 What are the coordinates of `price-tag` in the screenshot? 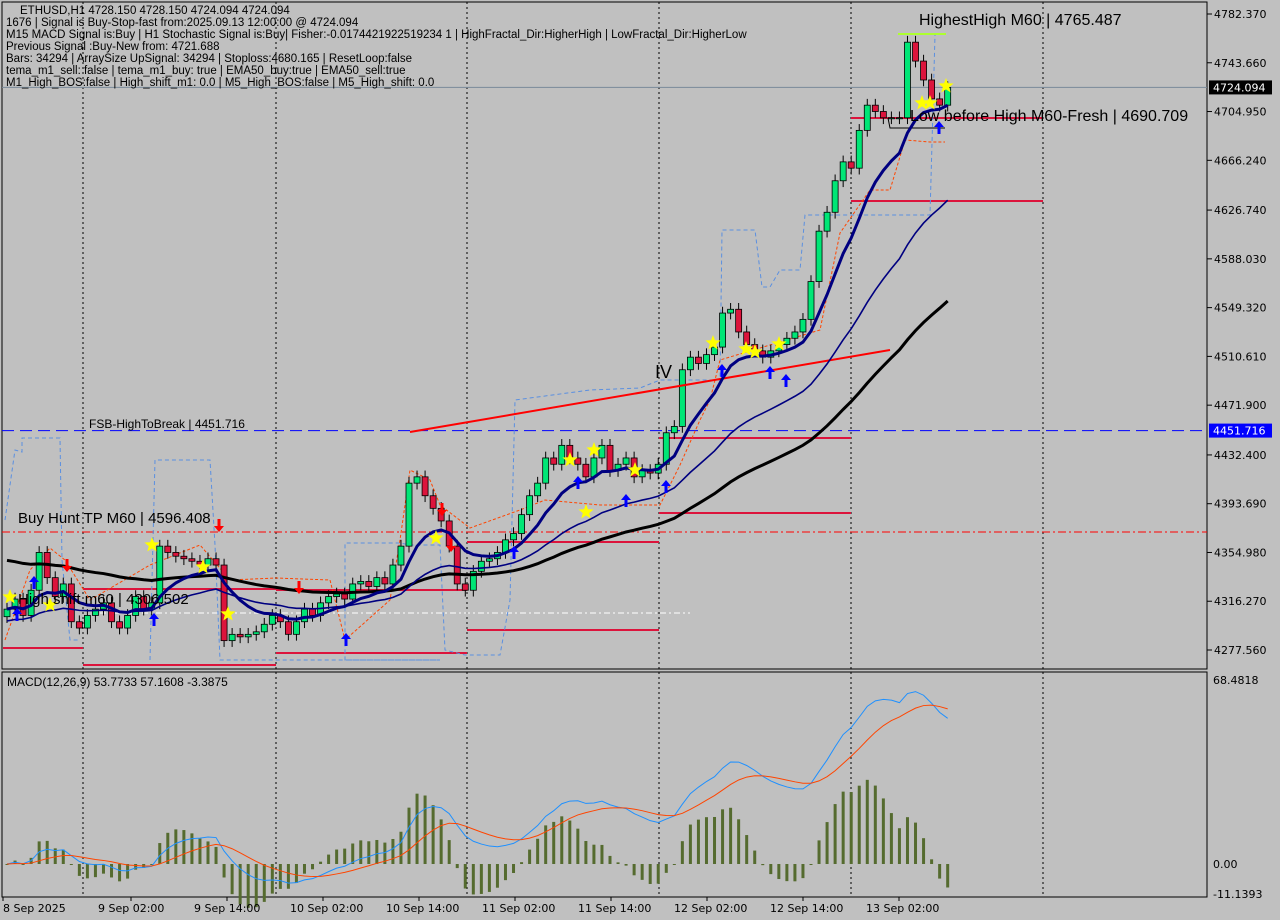 It's located at (1240, 430).